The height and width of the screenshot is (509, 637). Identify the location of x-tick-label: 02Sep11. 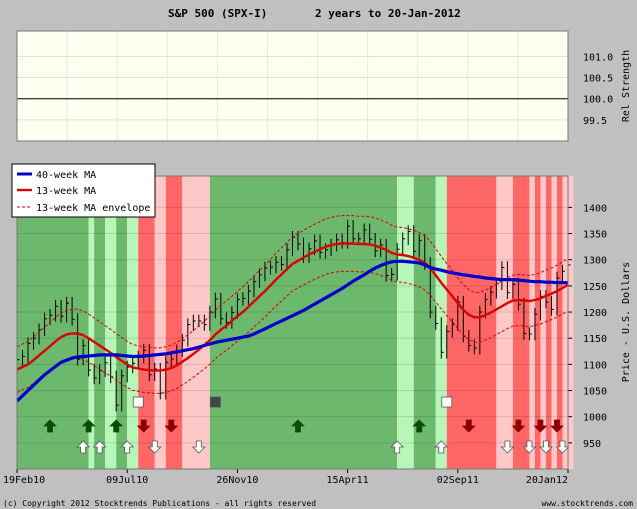
(458, 480).